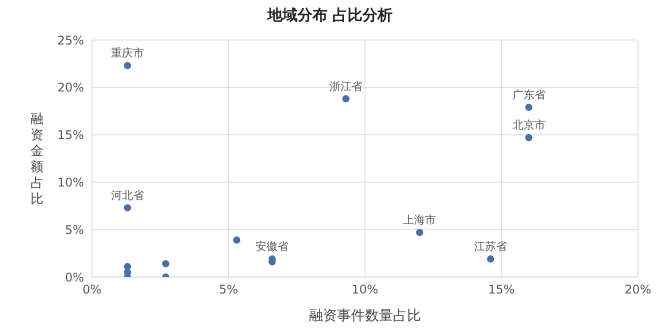 The image size is (660, 330). Describe the element at coordinates (228, 289) in the screenshot. I see `x-tick-label: 5%` at that location.